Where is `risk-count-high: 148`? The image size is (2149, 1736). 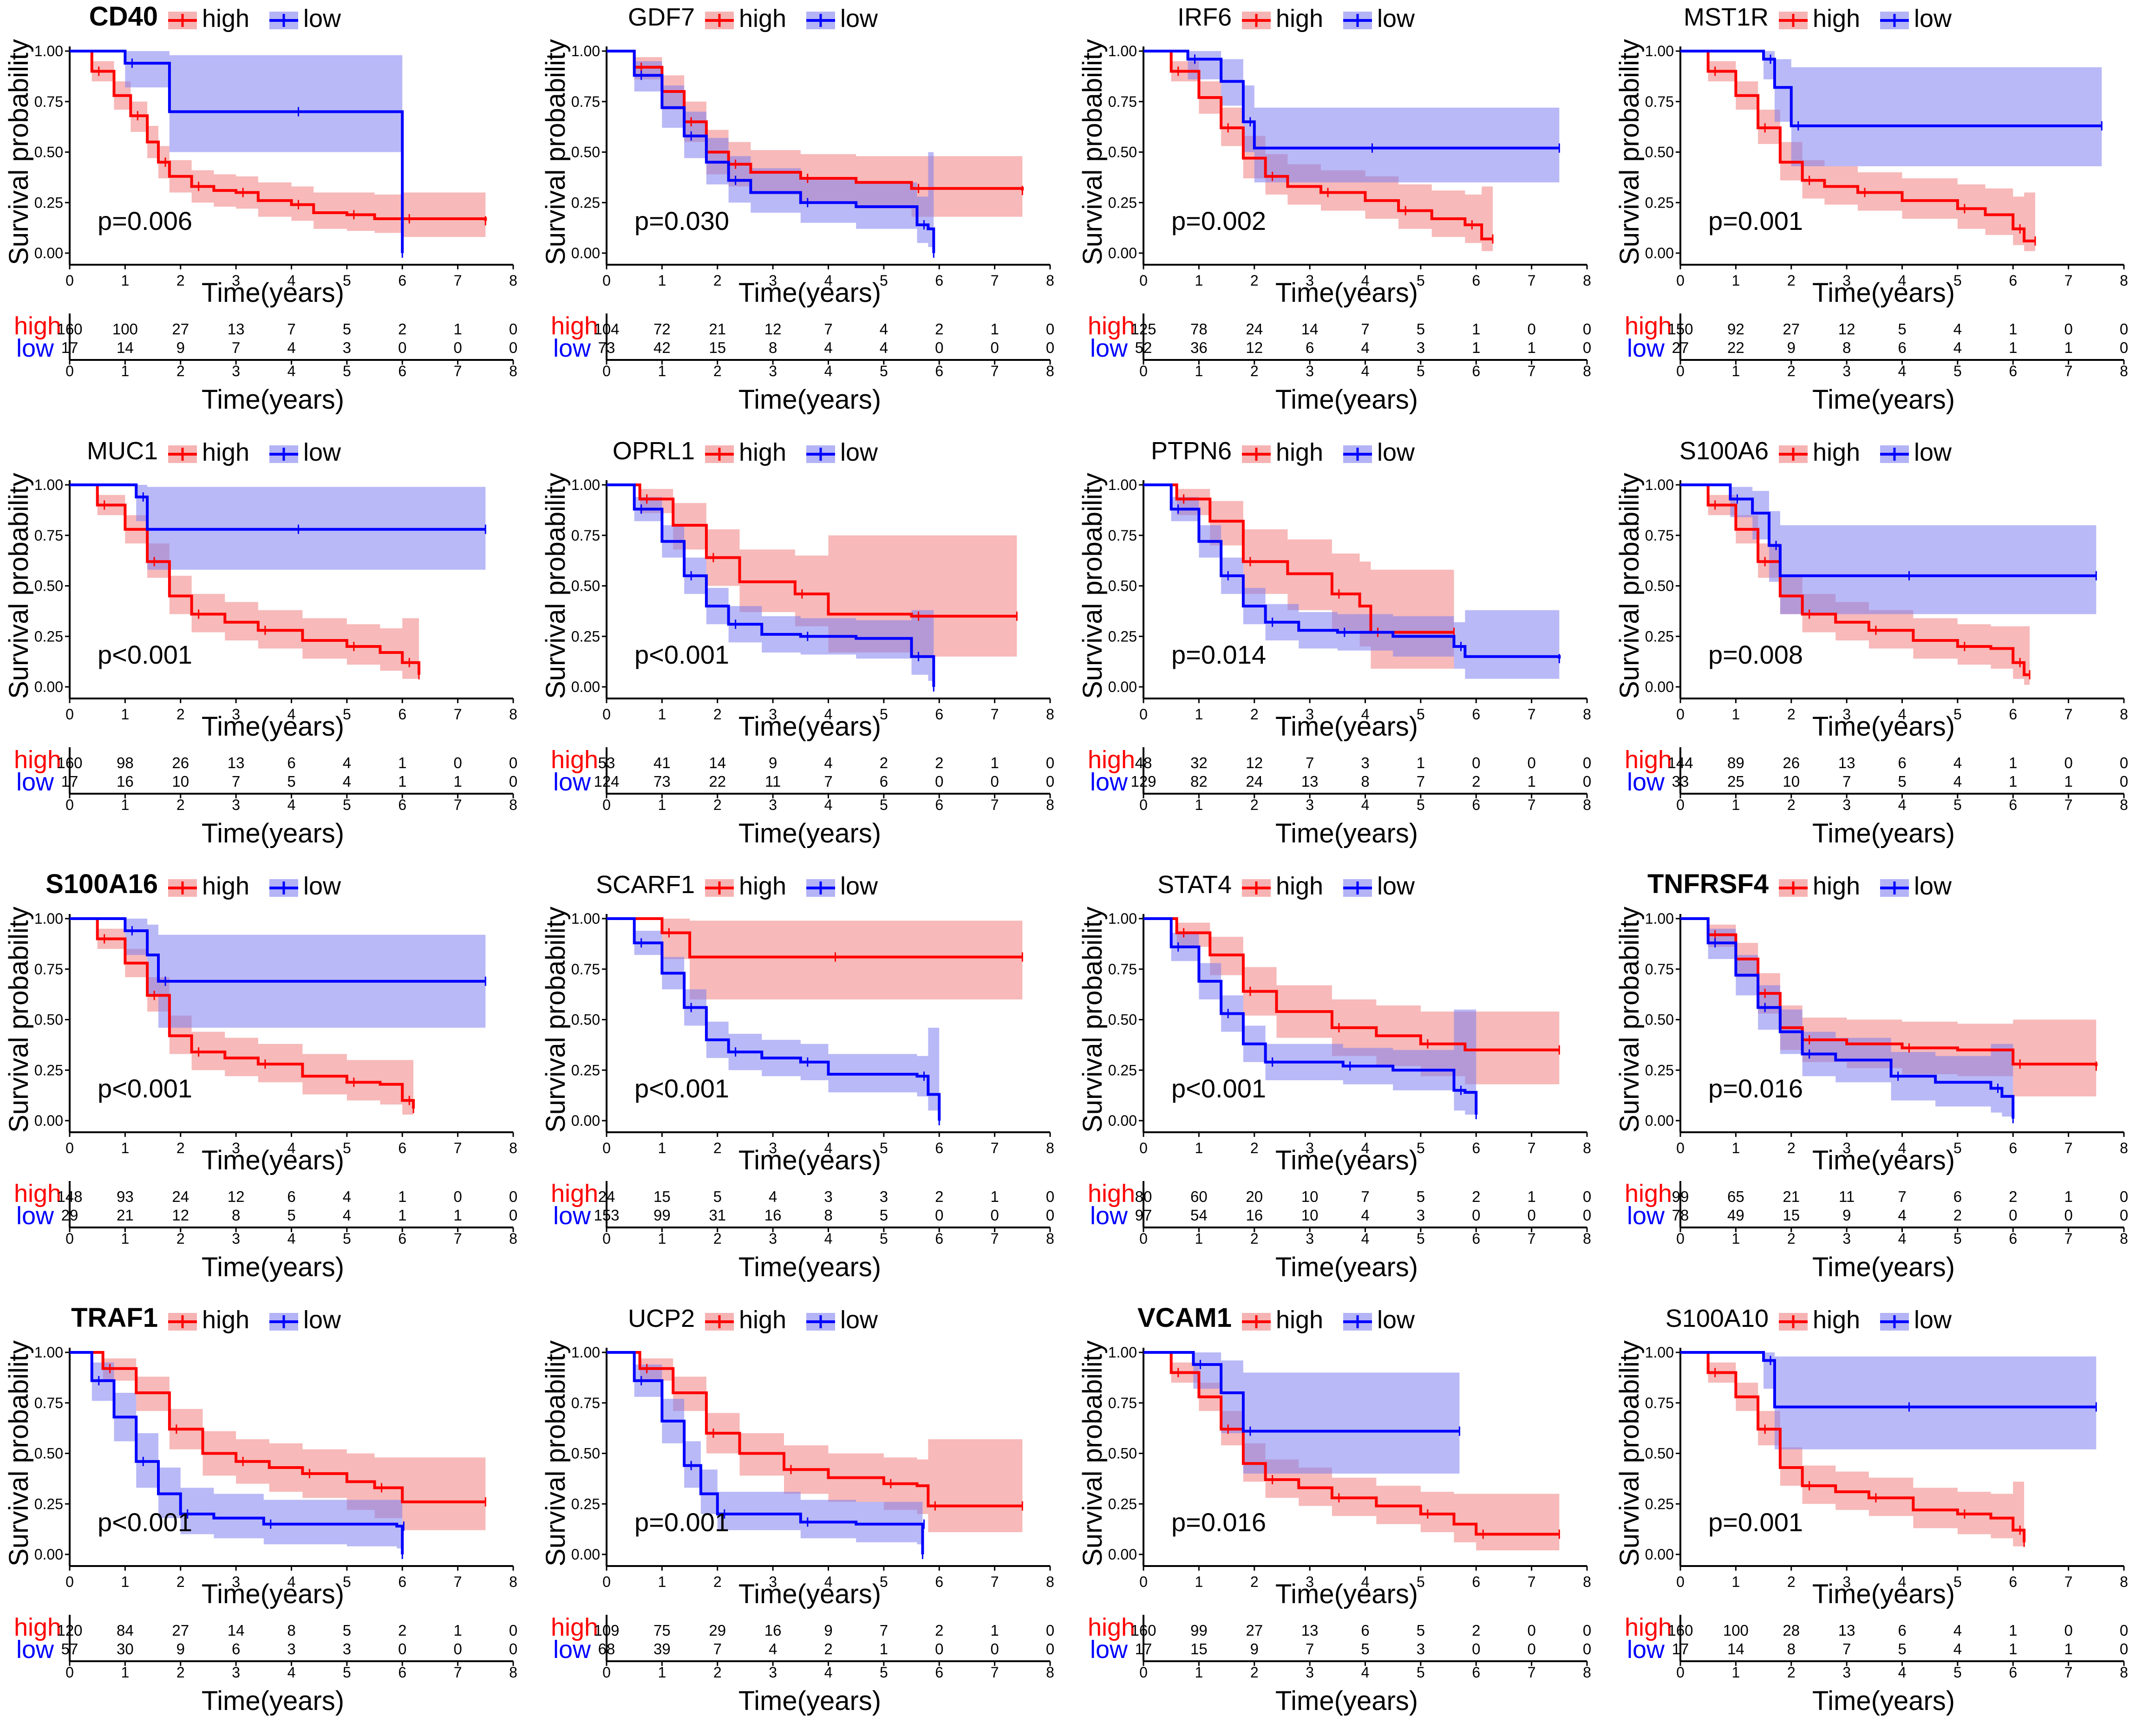
risk-count-high: 148 is located at coordinates (69, 1197).